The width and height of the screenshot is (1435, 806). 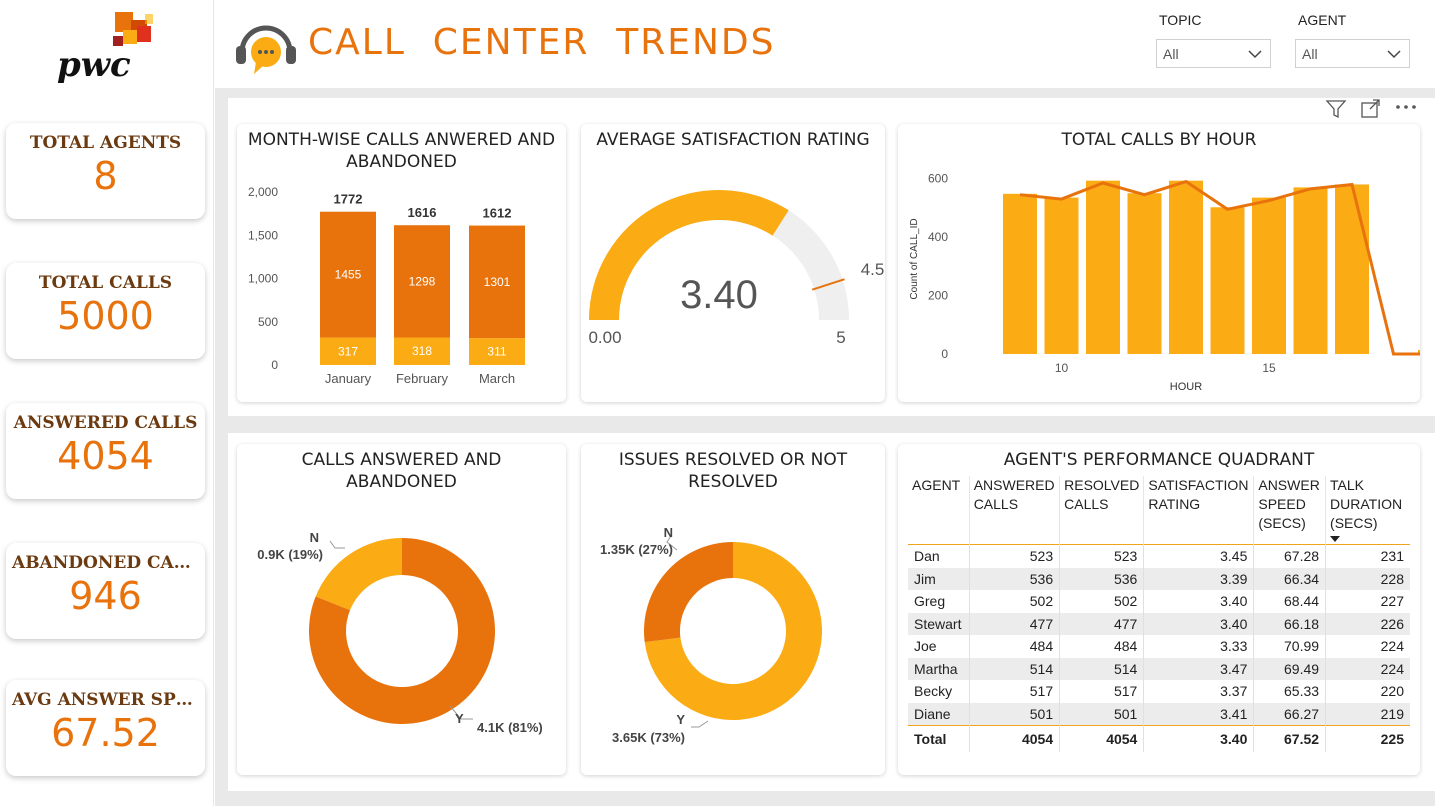 I want to click on table-cell: 3.37, so click(x=1198, y=691).